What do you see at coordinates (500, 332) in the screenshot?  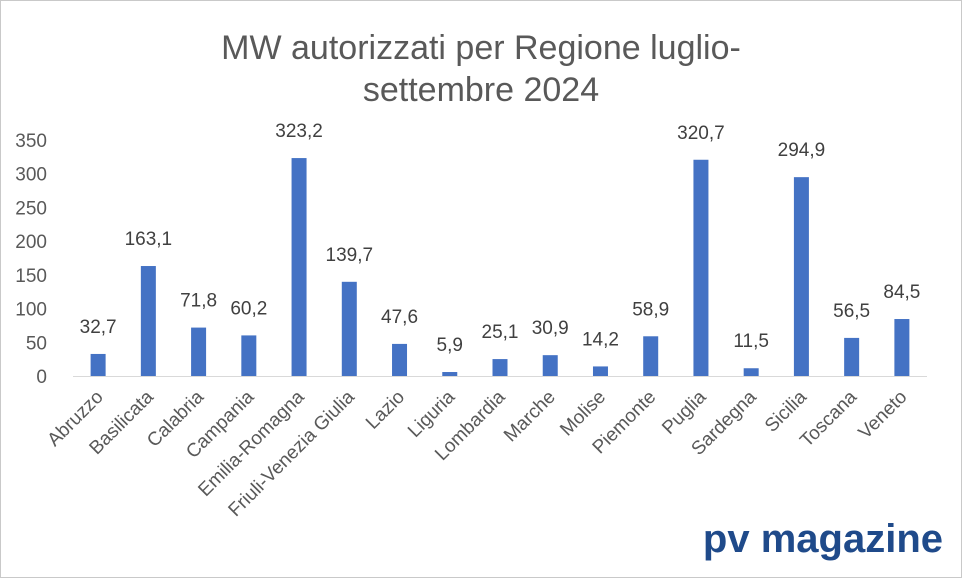 I see `data-label: 25,1` at bounding box center [500, 332].